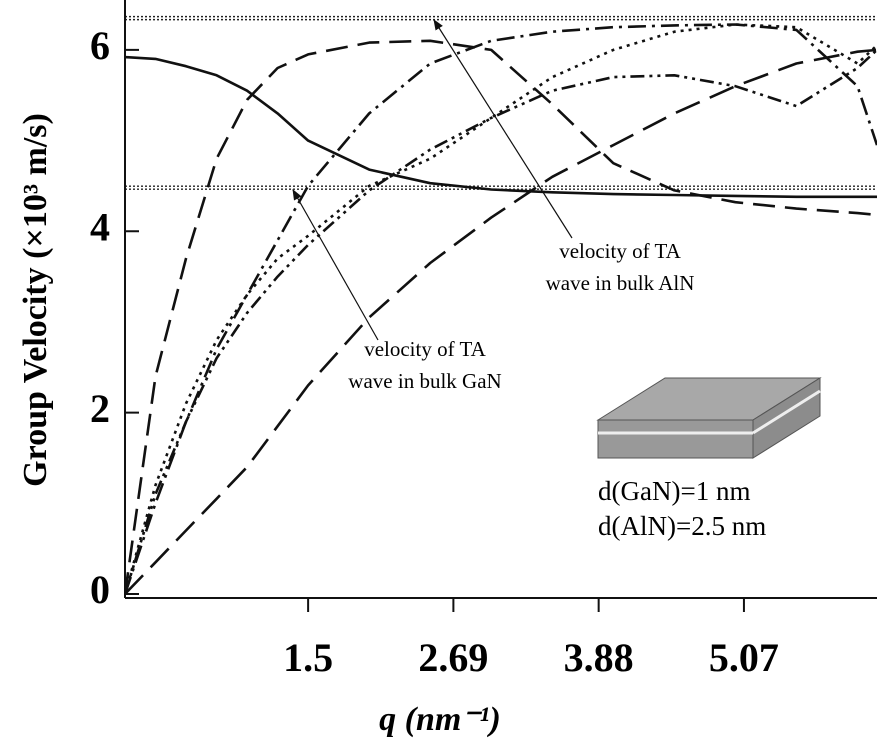 This screenshot has height=744, width=877. I want to click on y-axis-label: Group Velocity (×10³ m/s), so click(35, 300).